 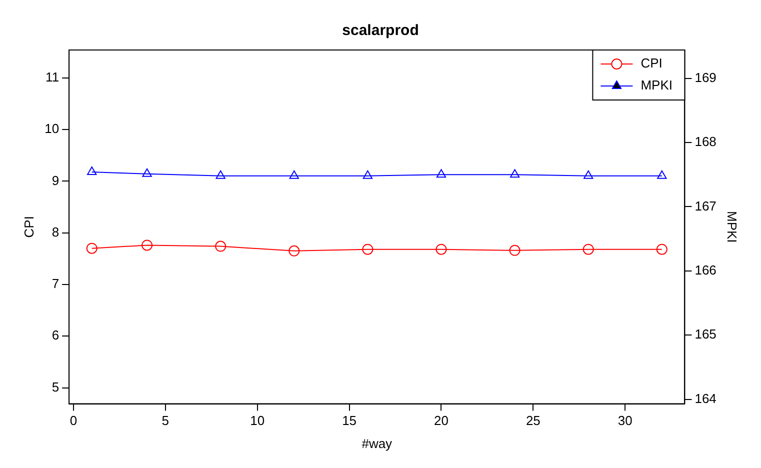 I want to click on legend-label: CPI, so click(x=651, y=63).